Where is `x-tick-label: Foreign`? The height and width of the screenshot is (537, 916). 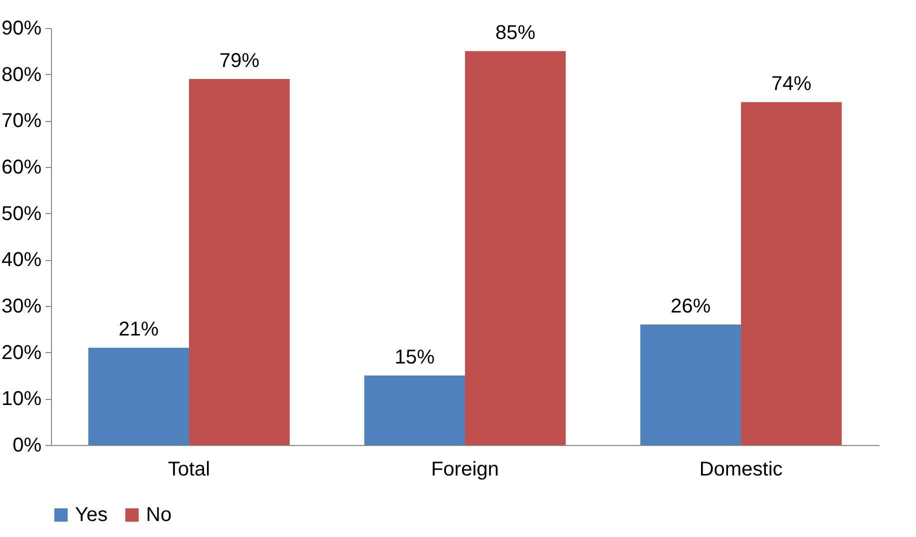 x-tick-label: Foreign is located at coordinates (465, 469).